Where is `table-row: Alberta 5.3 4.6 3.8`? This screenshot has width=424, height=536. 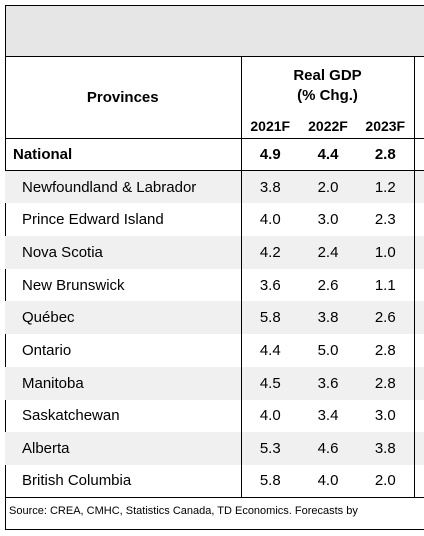
table-row: Alberta 5.3 4.6 3.8 is located at coordinates (214, 448).